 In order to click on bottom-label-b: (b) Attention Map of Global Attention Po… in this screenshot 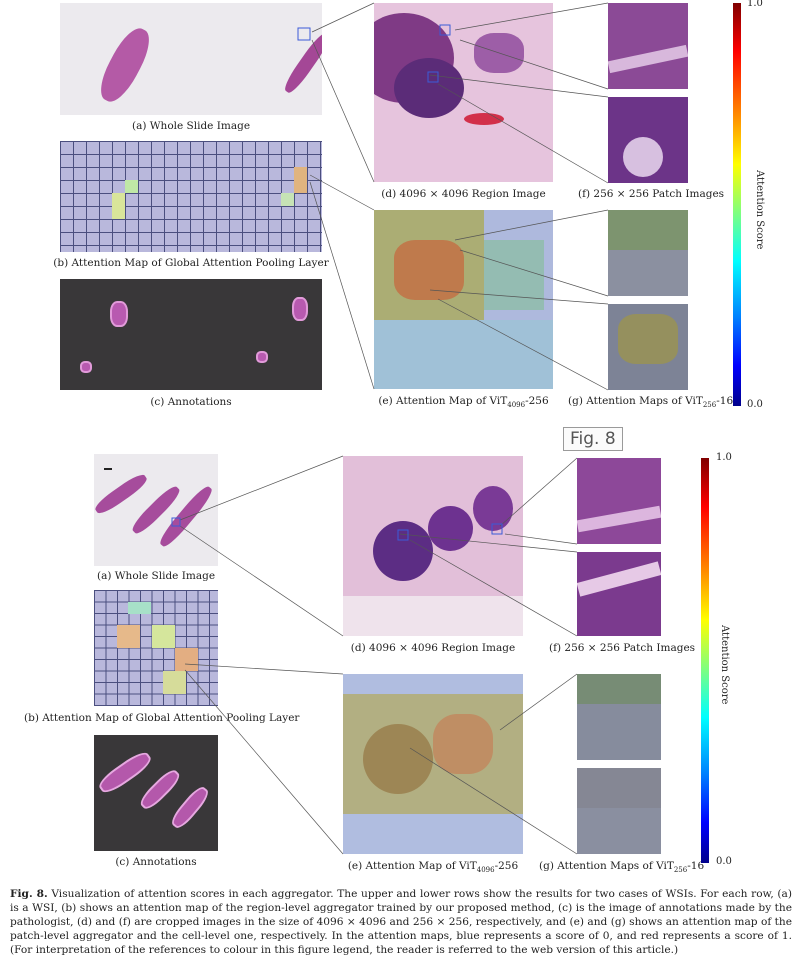, I will do `click(162, 718)`.